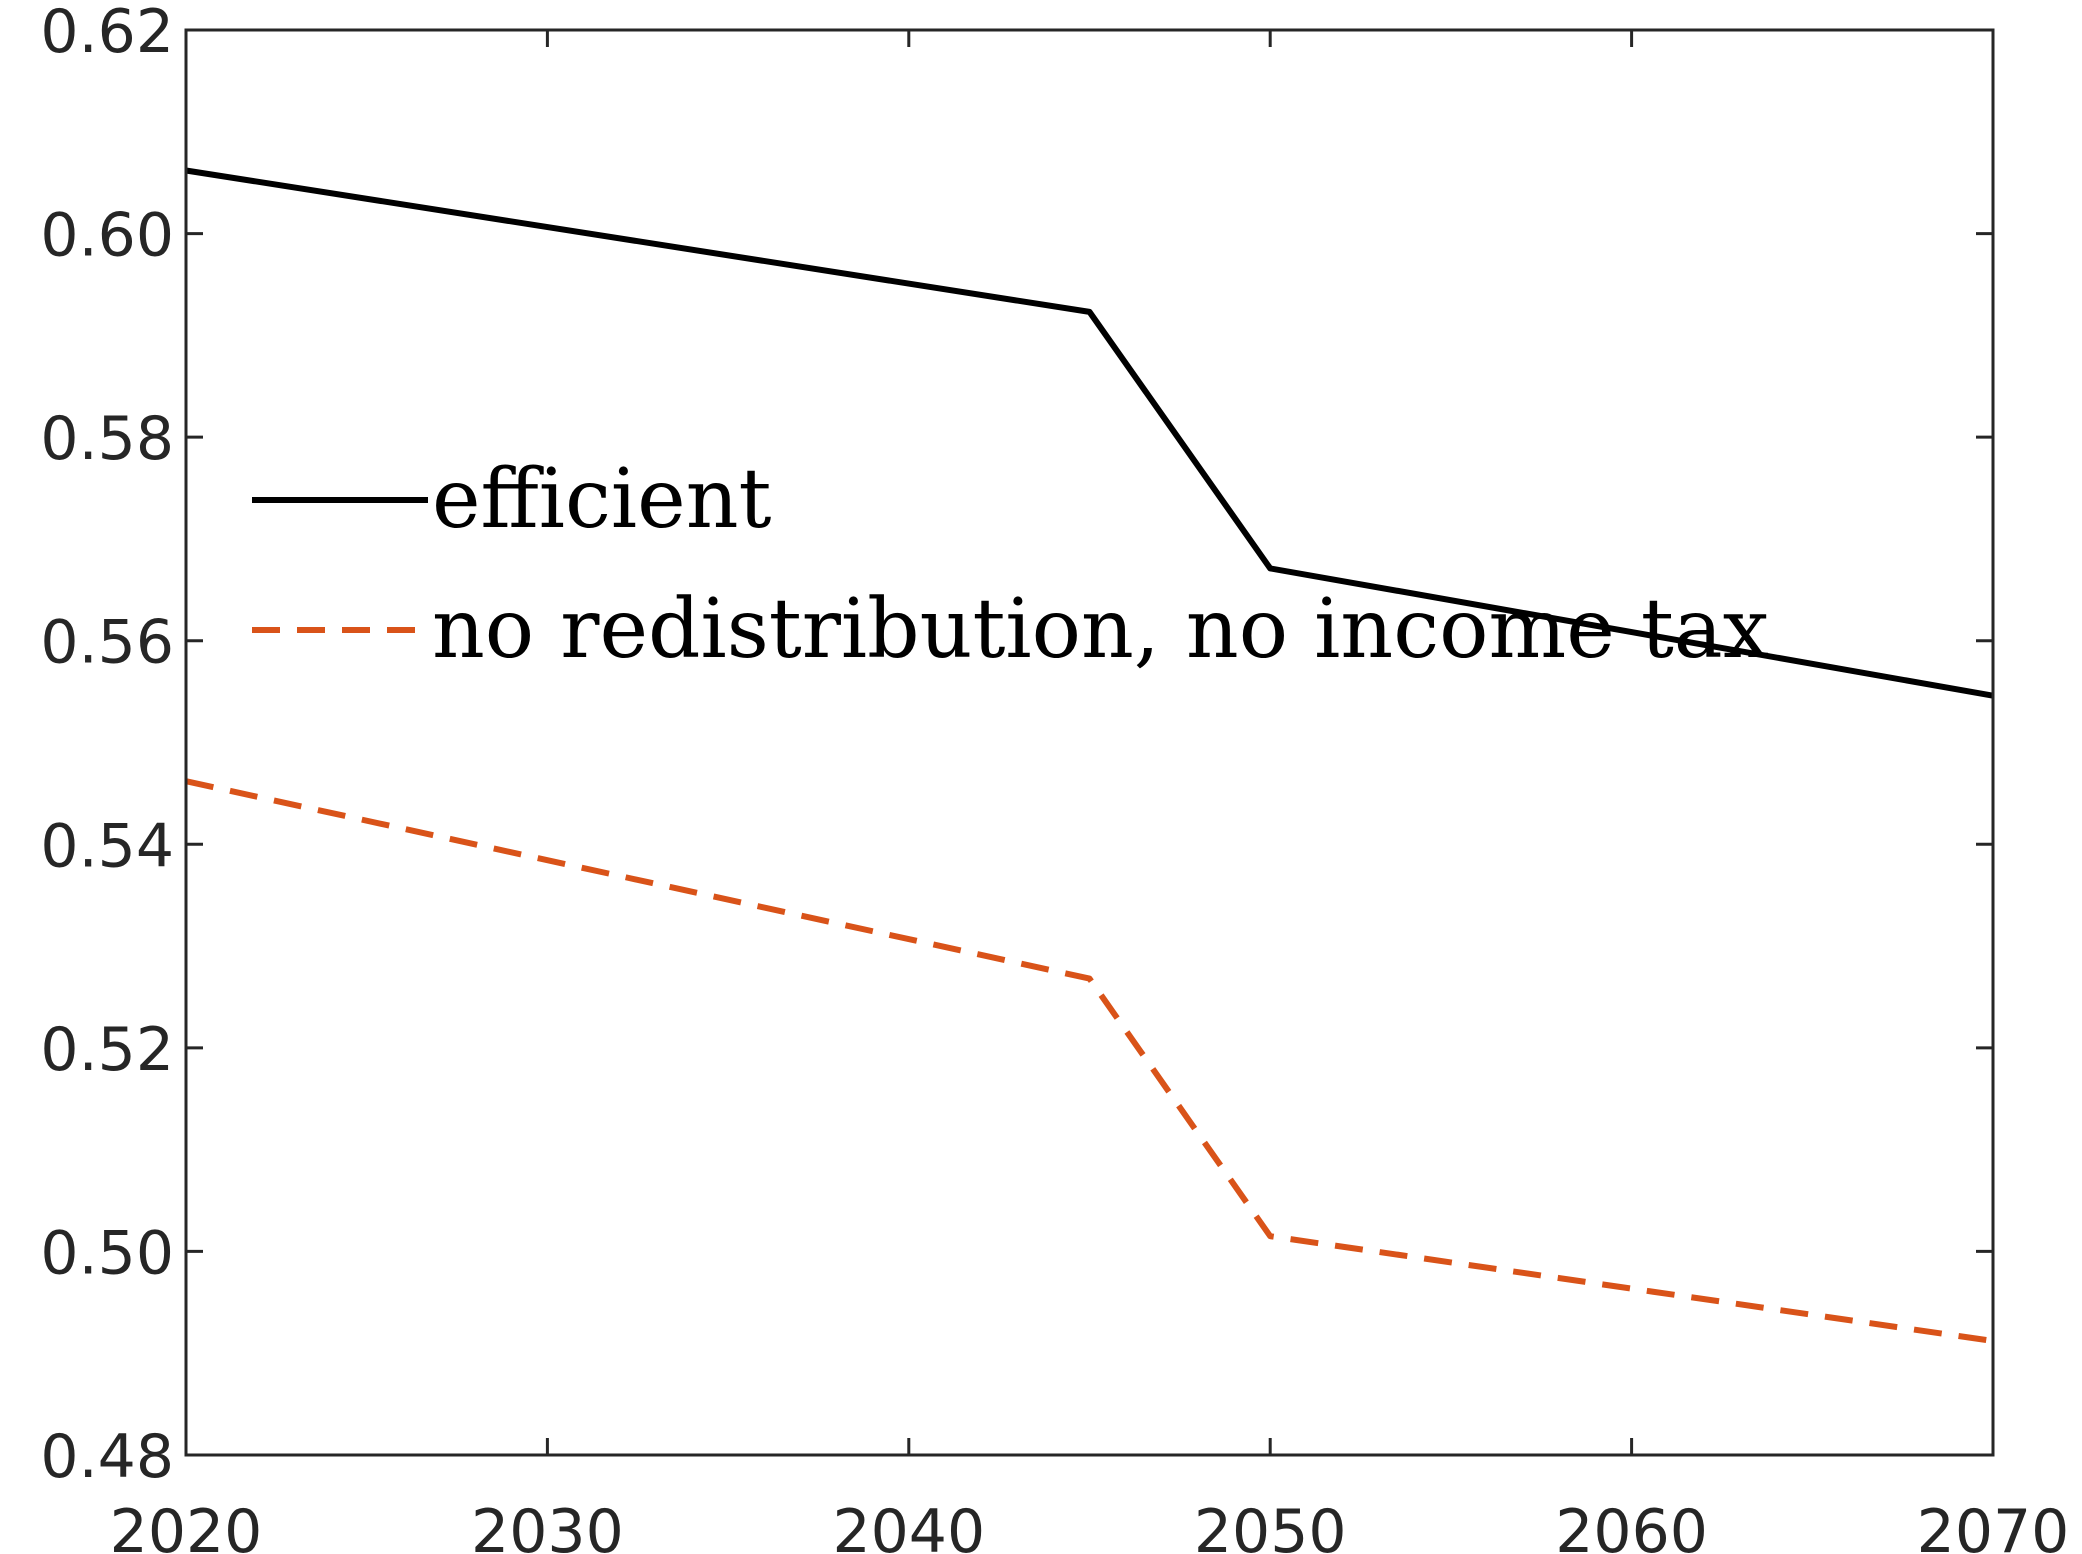 The width and height of the screenshot is (2082, 1554). I want to click on y-tick-label: 0.54, so click(107, 846).